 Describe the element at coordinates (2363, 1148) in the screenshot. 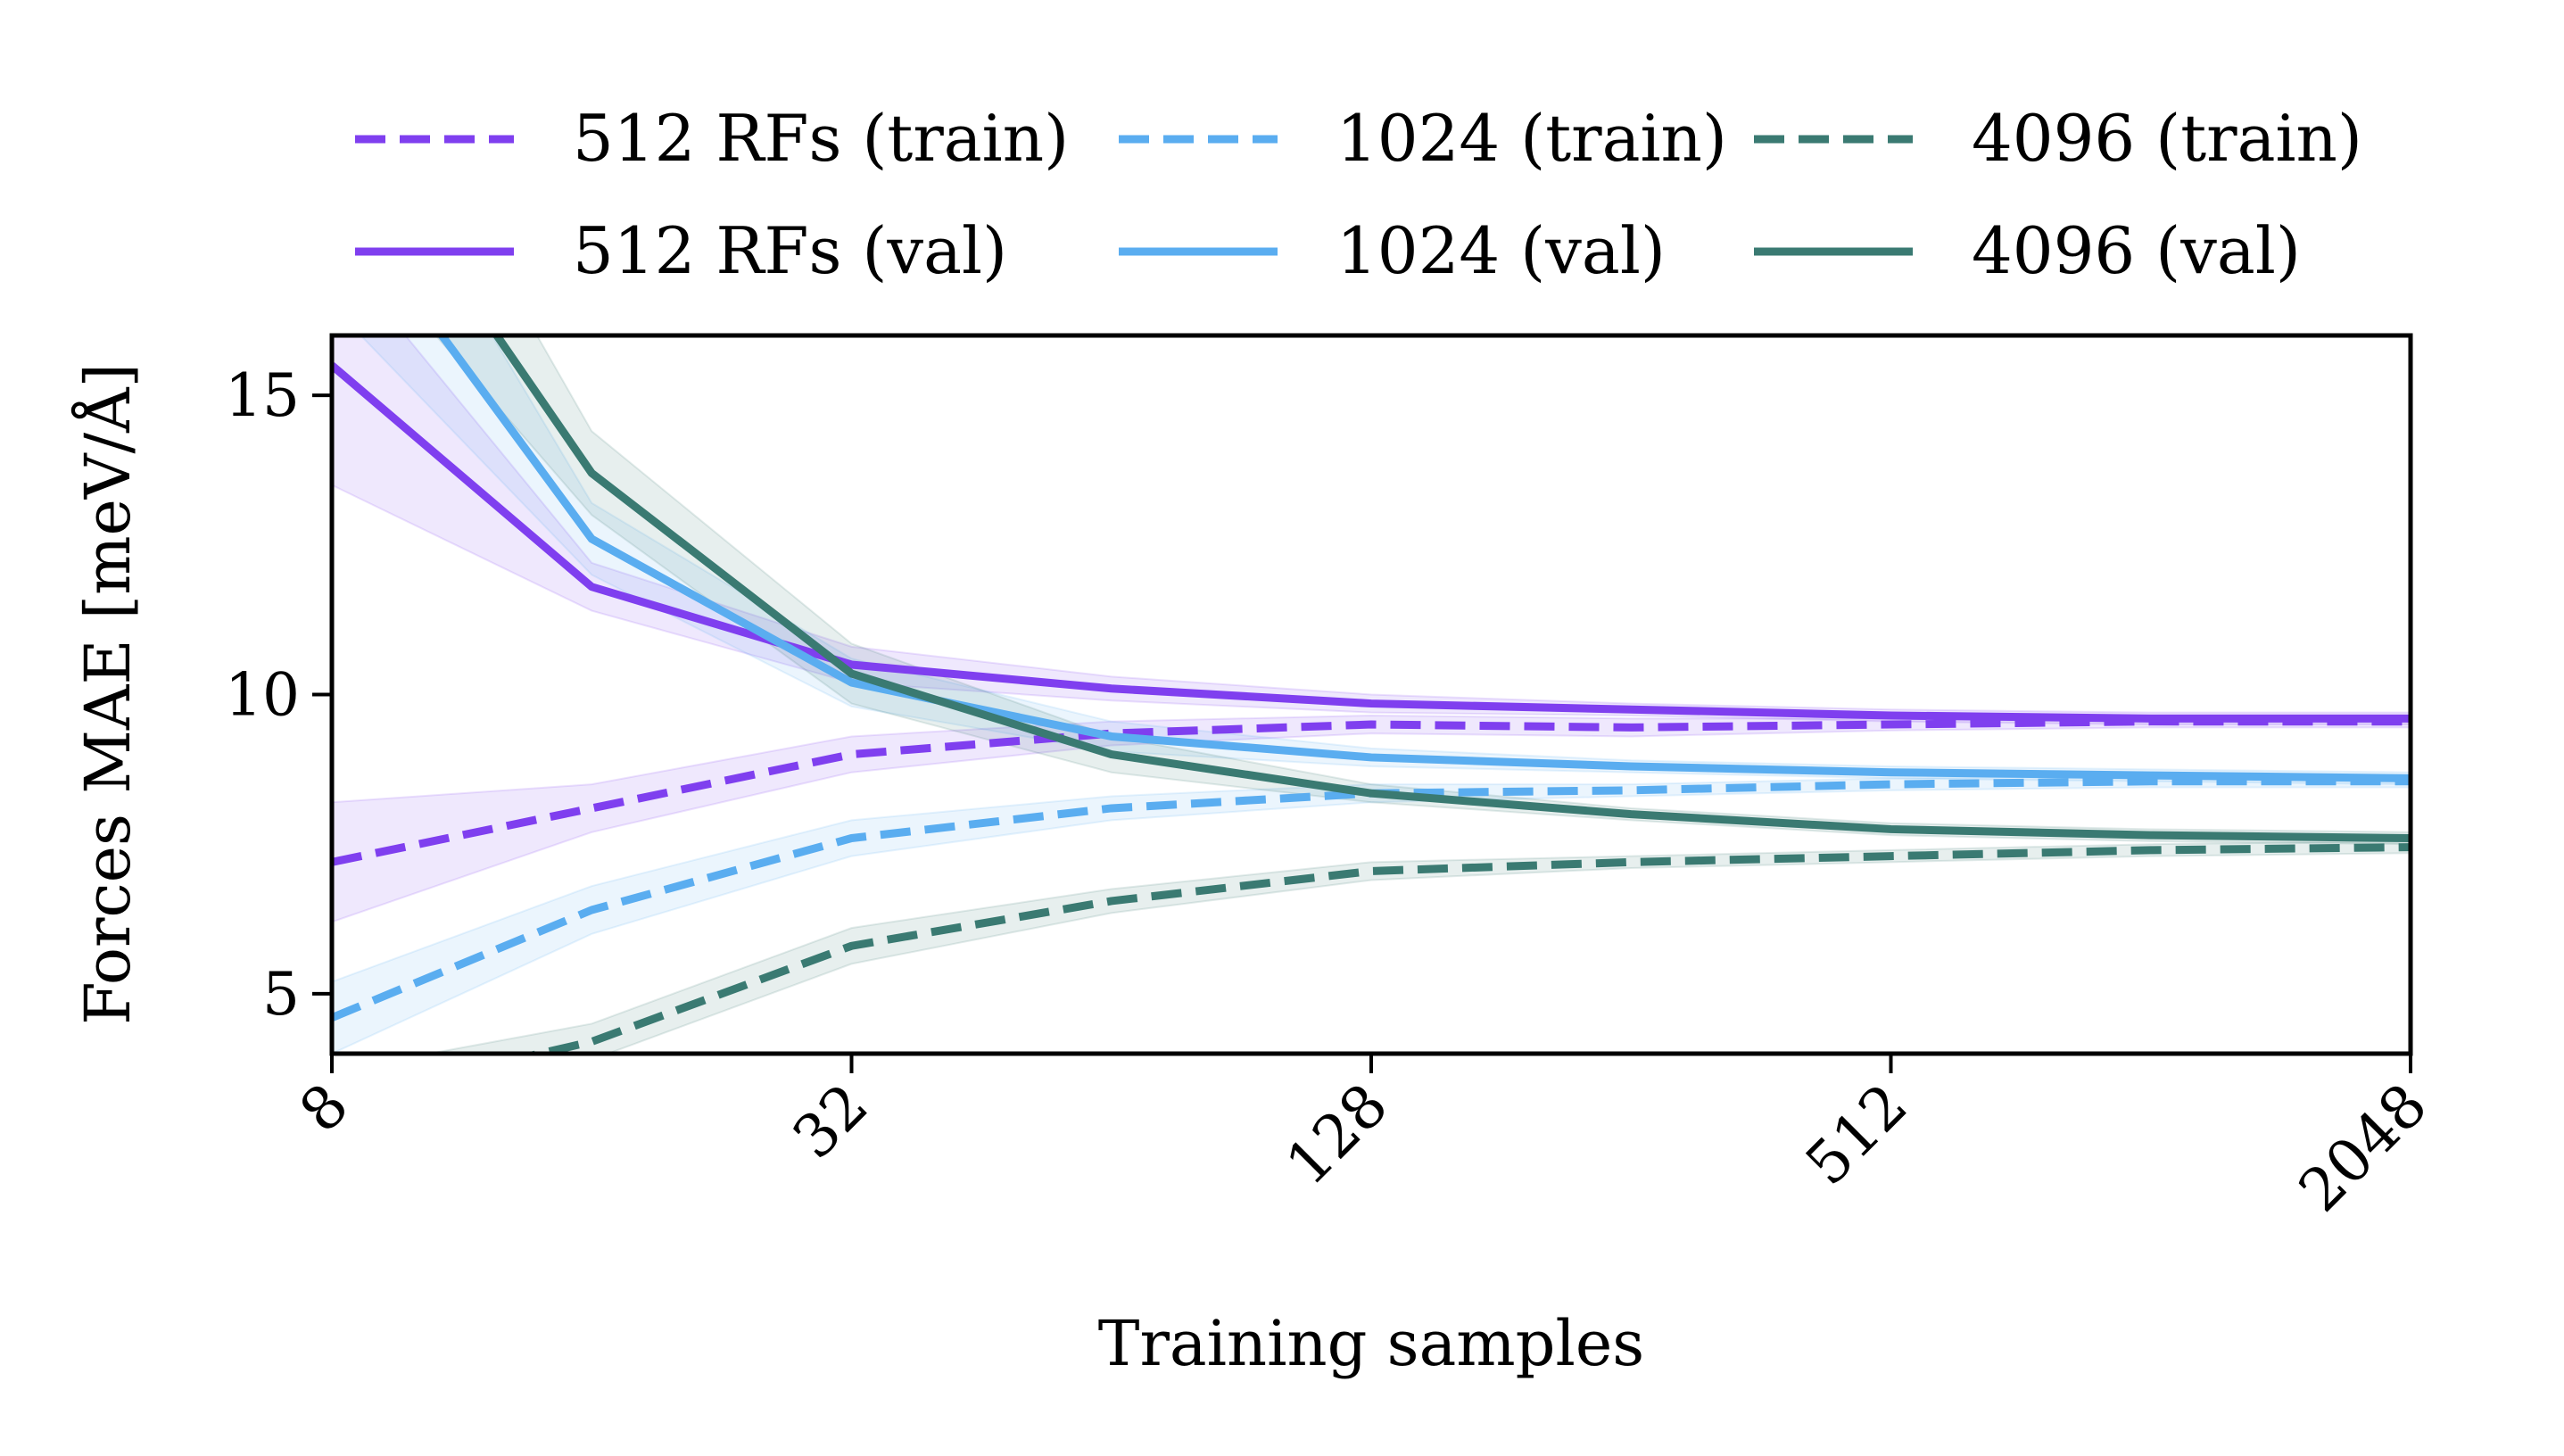

I see `x-tick-label: 2048` at that location.